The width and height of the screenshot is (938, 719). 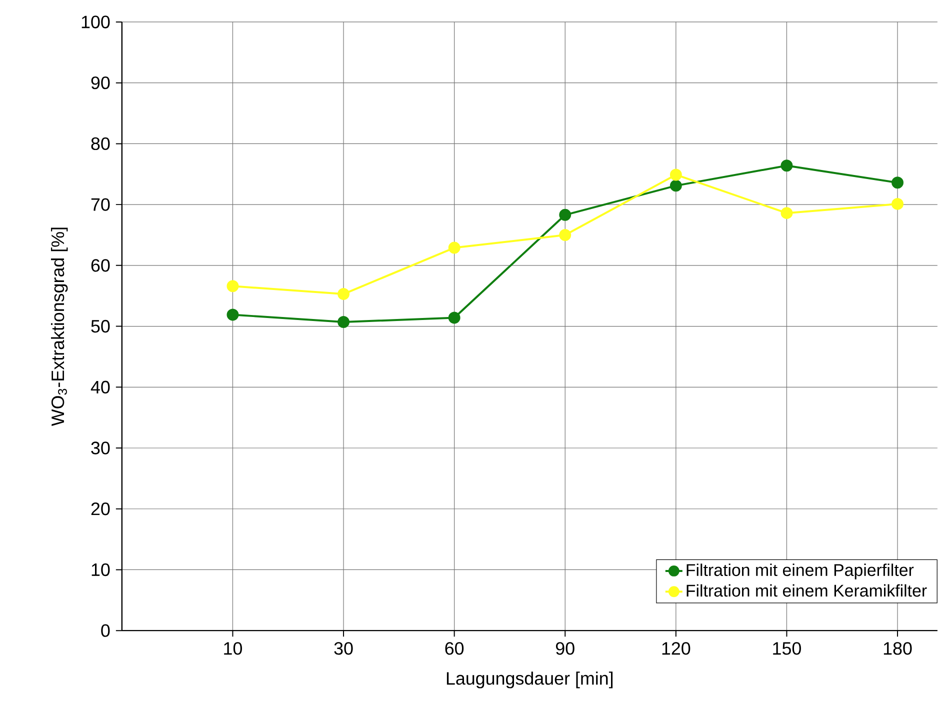 What do you see at coordinates (100, 144) in the screenshot?
I see `y-tick-label: 80` at bounding box center [100, 144].